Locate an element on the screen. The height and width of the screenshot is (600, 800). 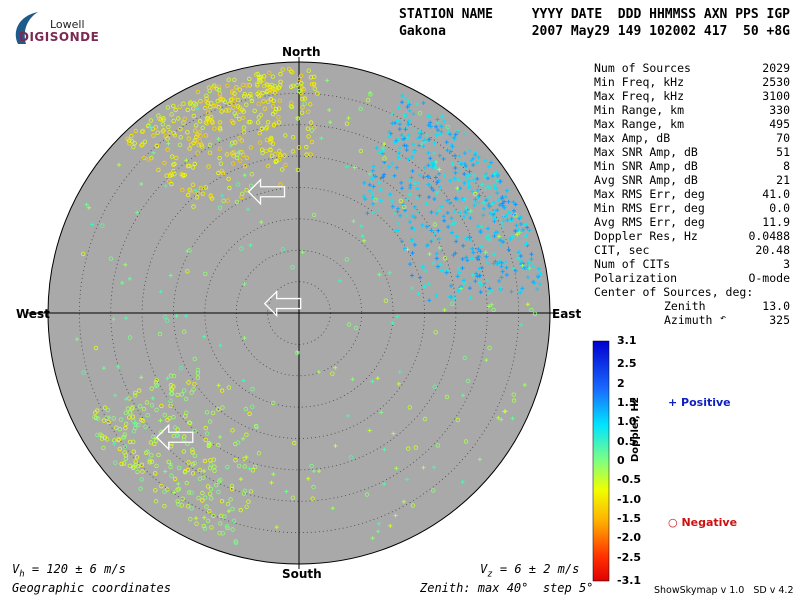
coordinates-note: Geographic coordinates is located at coordinates (91, 588).